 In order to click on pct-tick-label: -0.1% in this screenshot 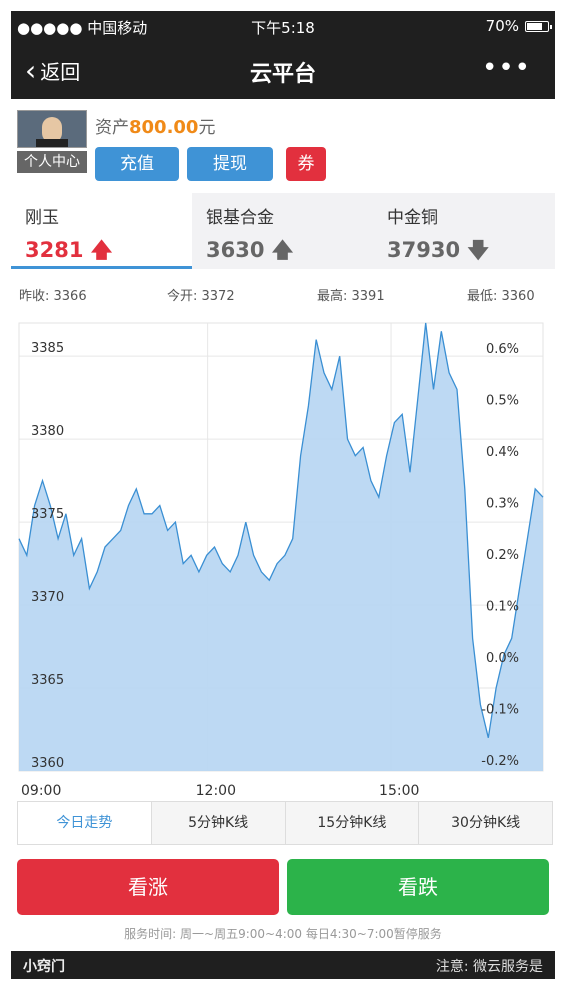, I will do `click(500, 710)`.